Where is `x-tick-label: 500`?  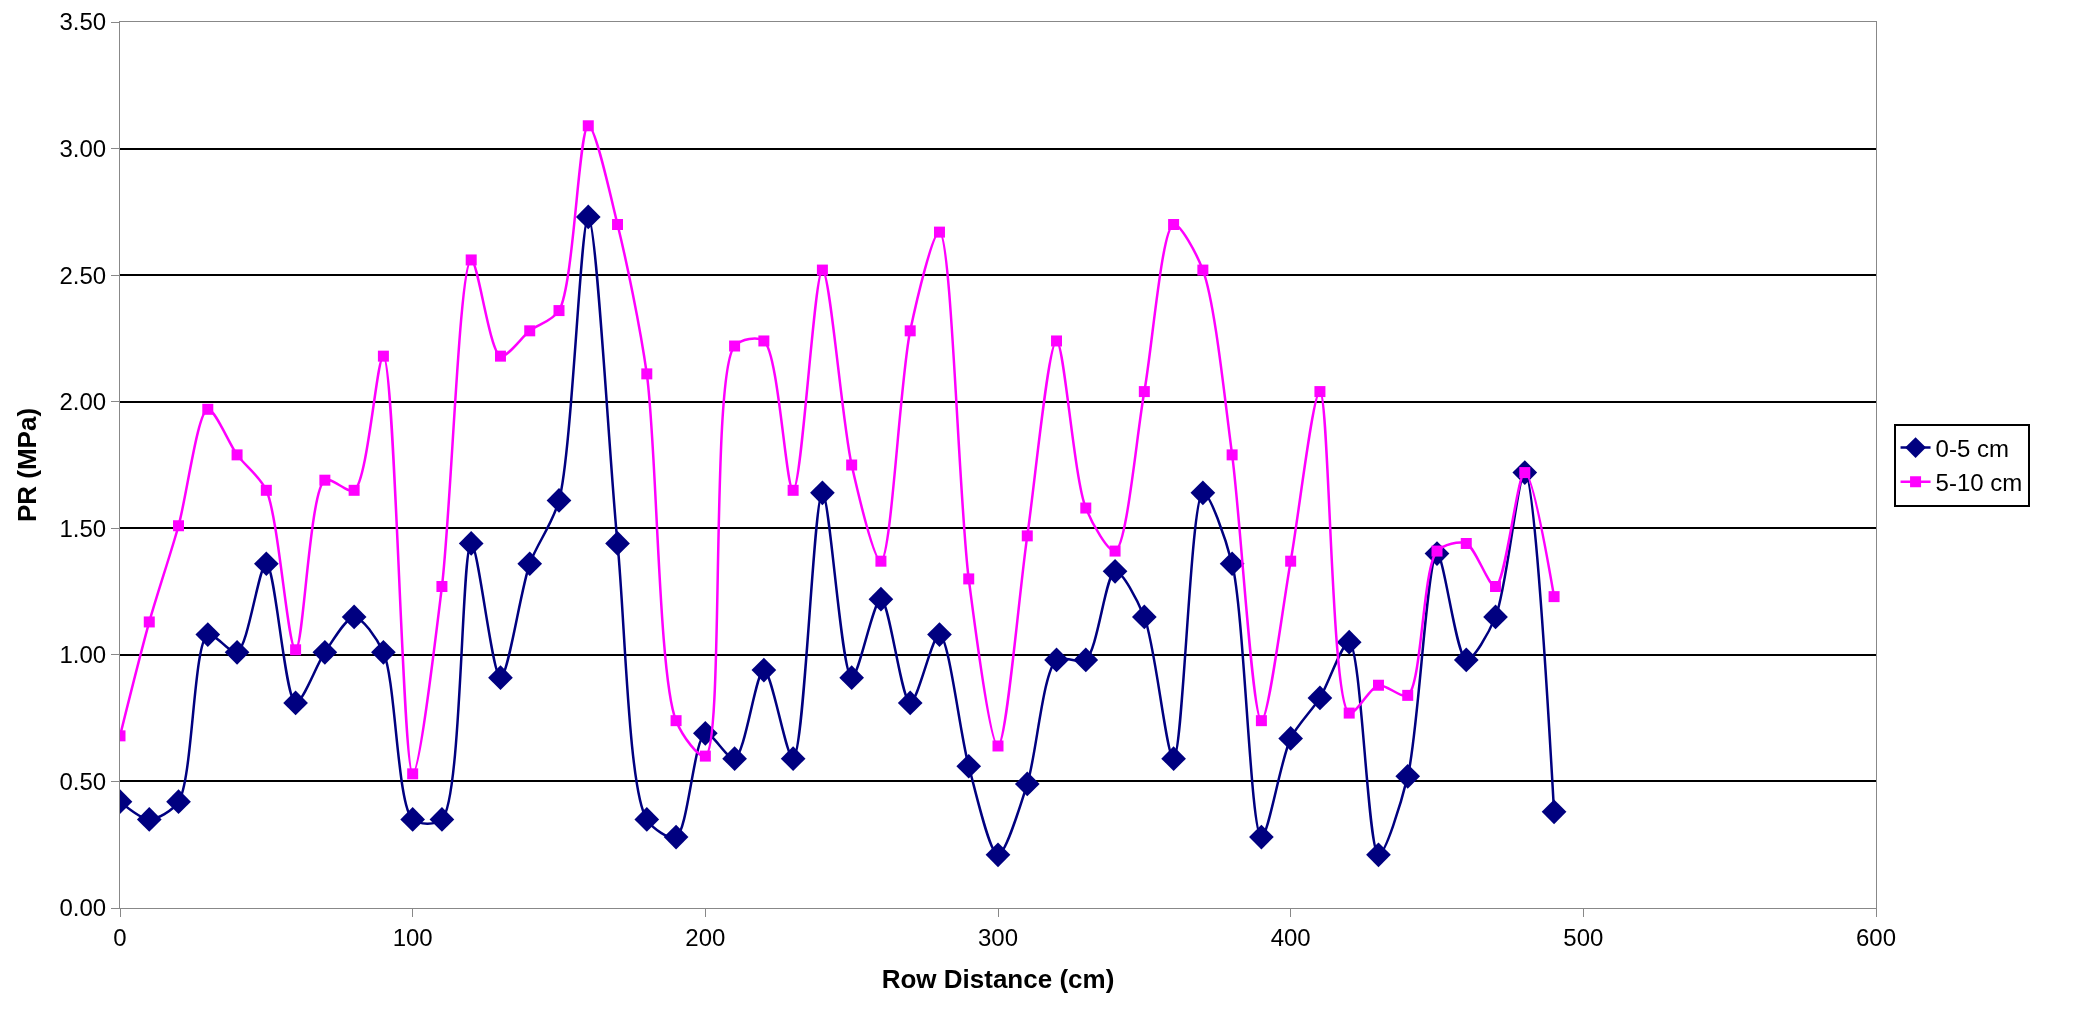
x-tick-label: 500 is located at coordinates (1583, 937).